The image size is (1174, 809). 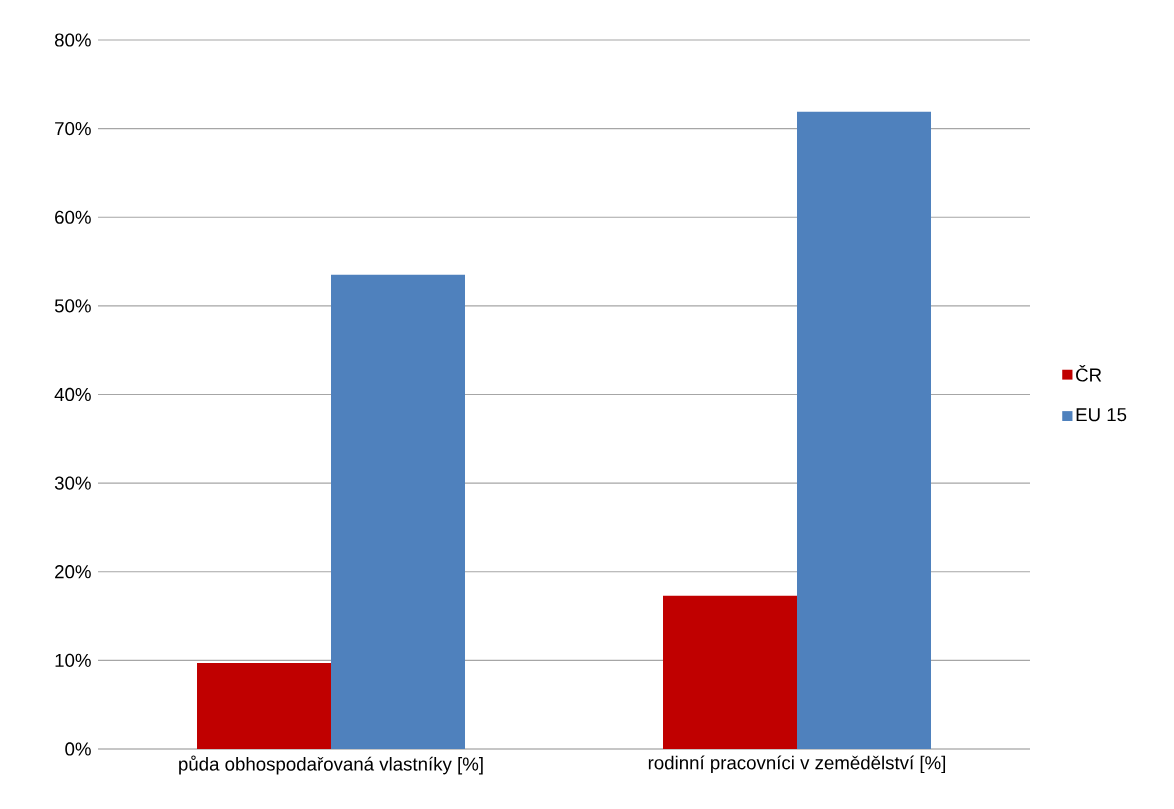 What do you see at coordinates (72, 40) in the screenshot?
I see `y-tick-label: 80%` at bounding box center [72, 40].